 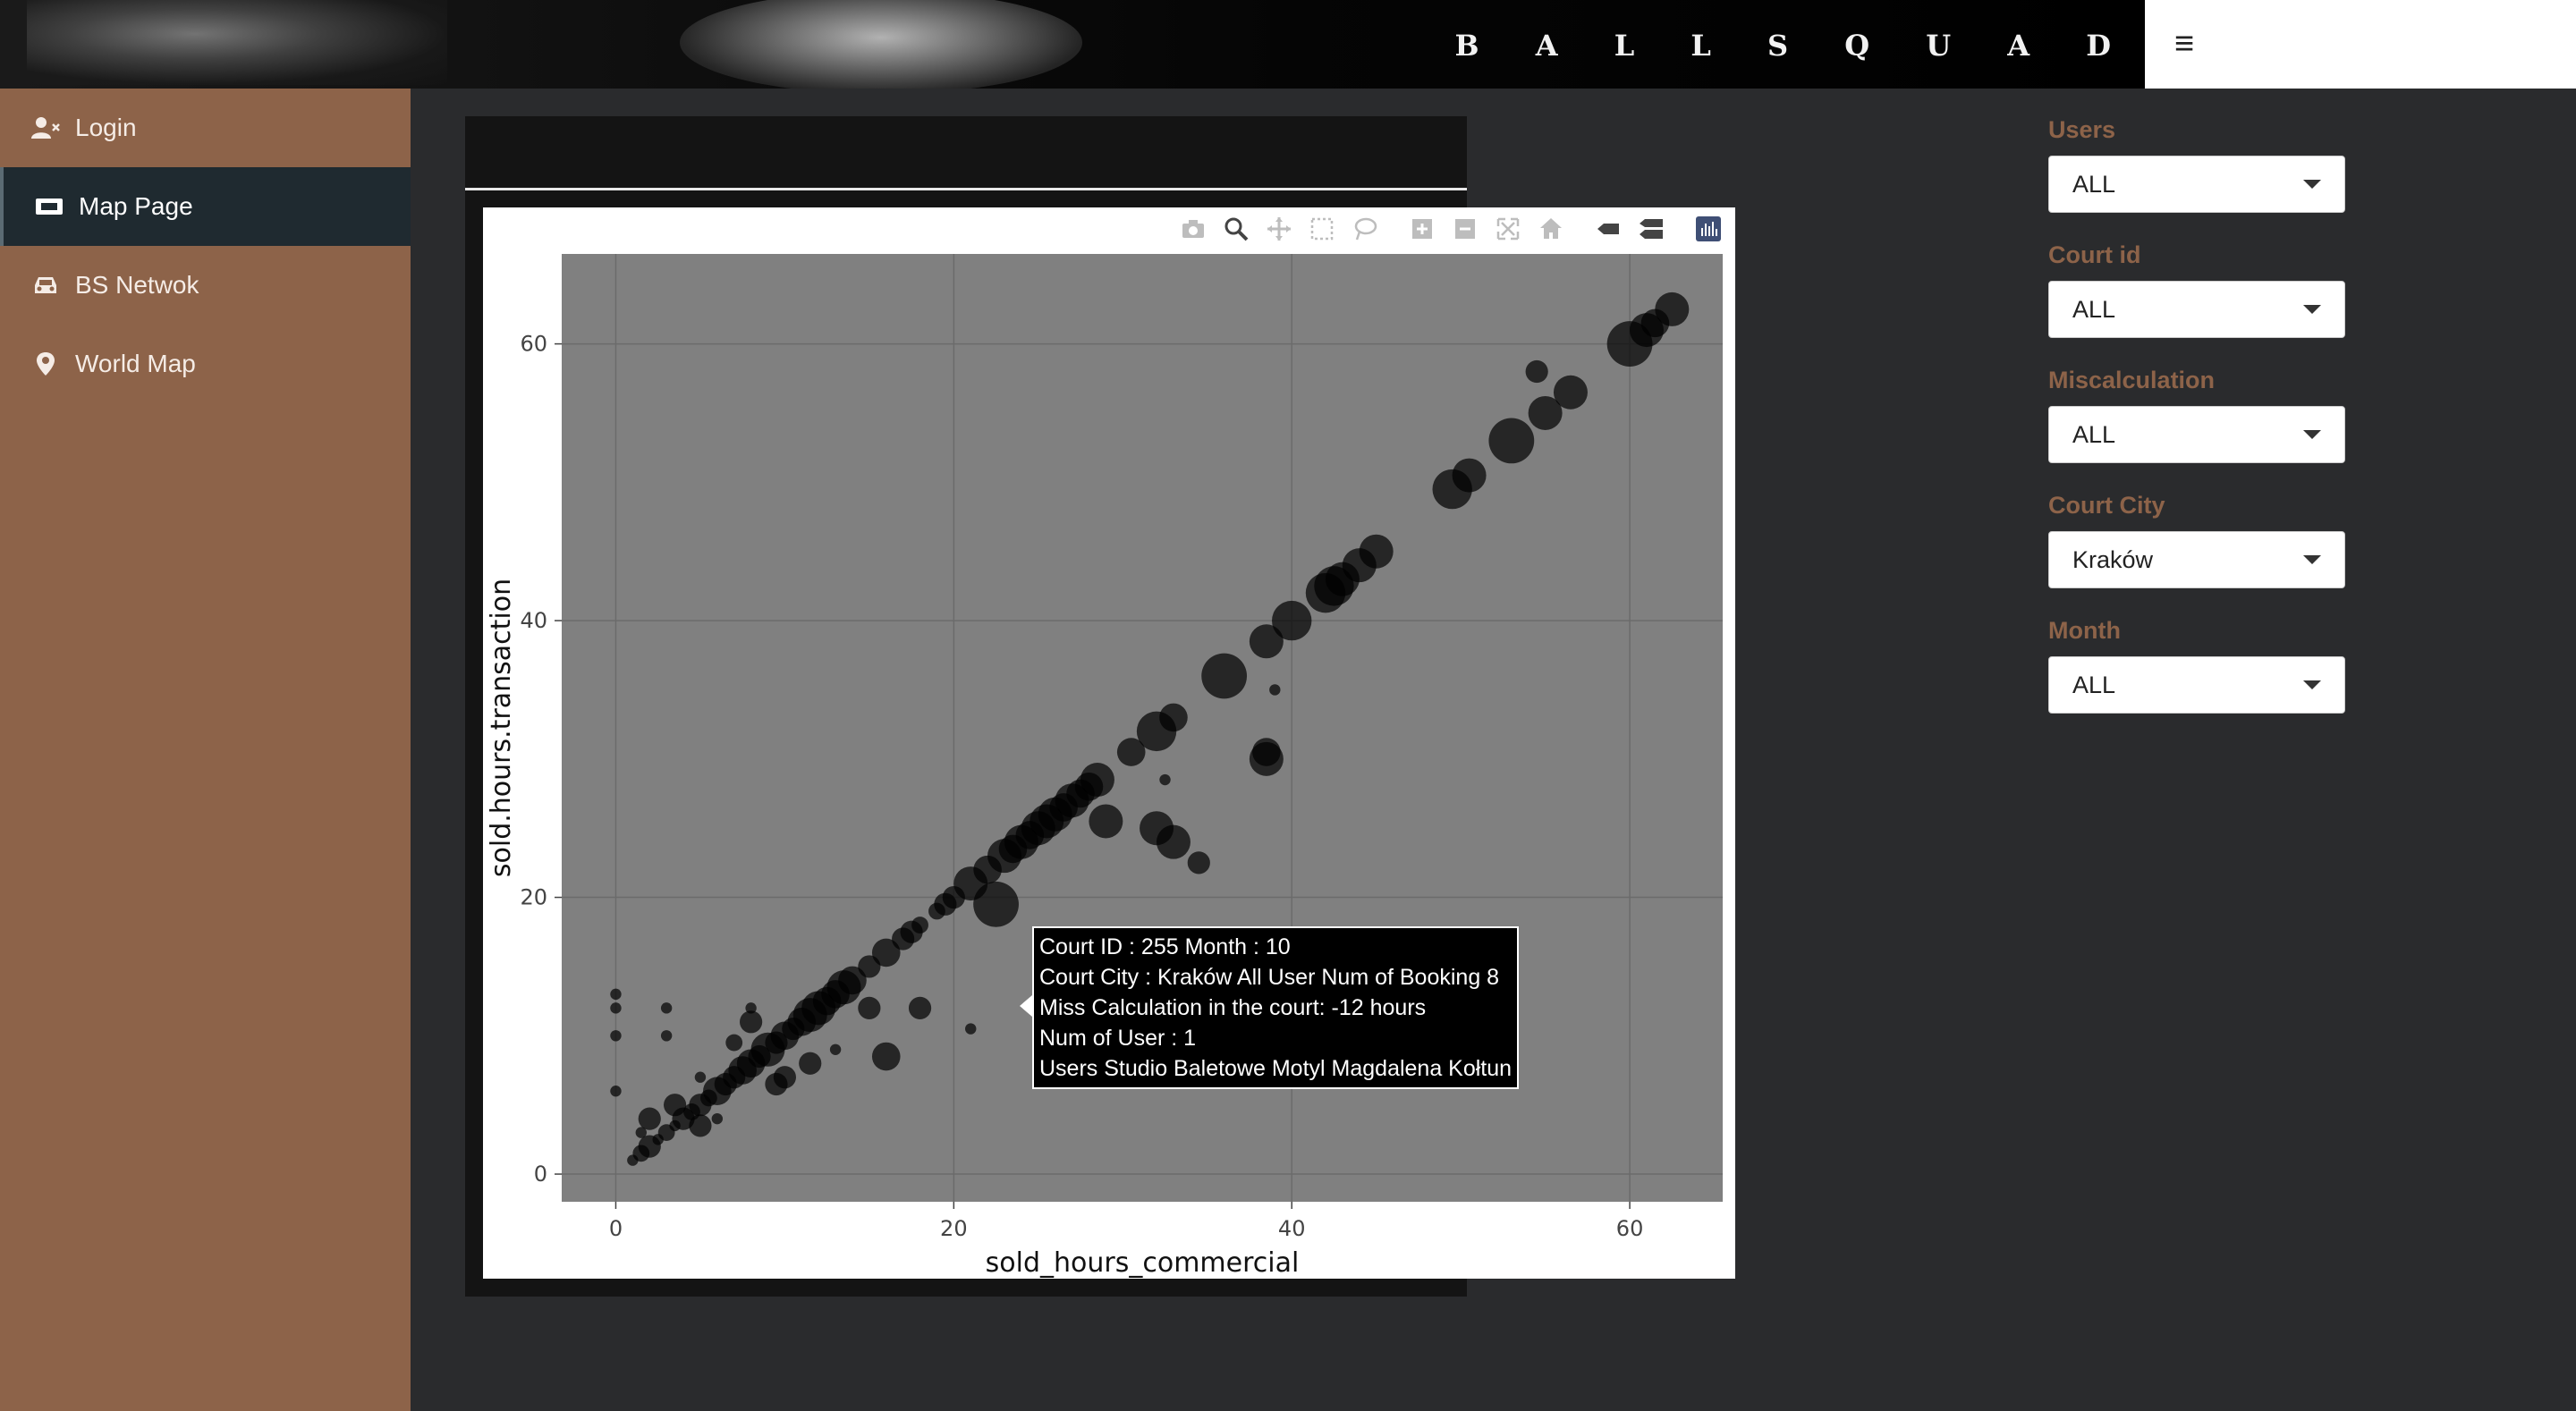 What do you see at coordinates (1193, 229) in the screenshot?
I see `camera-icon` at bounding box center [1193, 229].